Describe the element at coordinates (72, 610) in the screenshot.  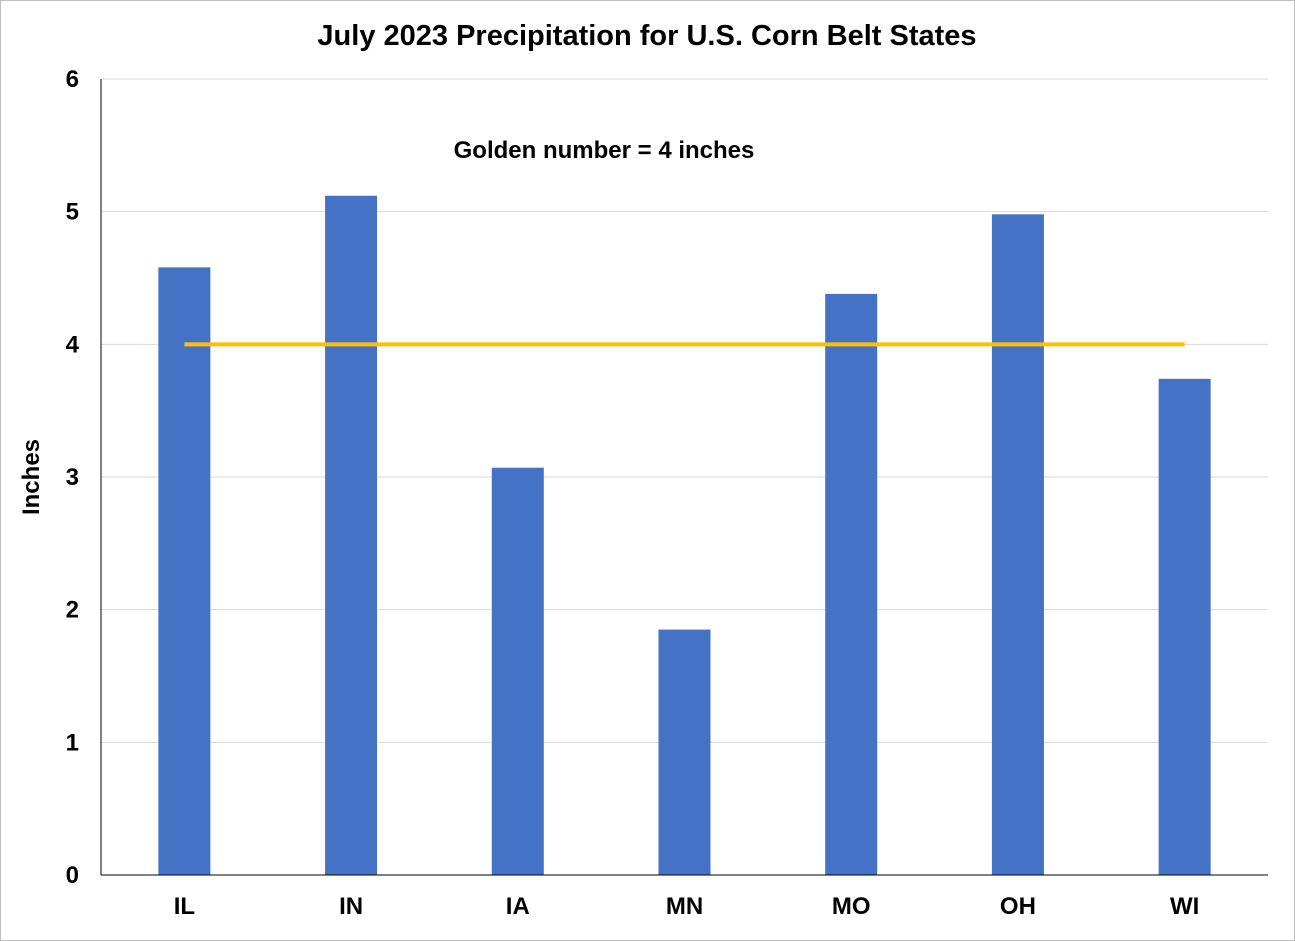
I see `y-tick-label: 2` at that location.